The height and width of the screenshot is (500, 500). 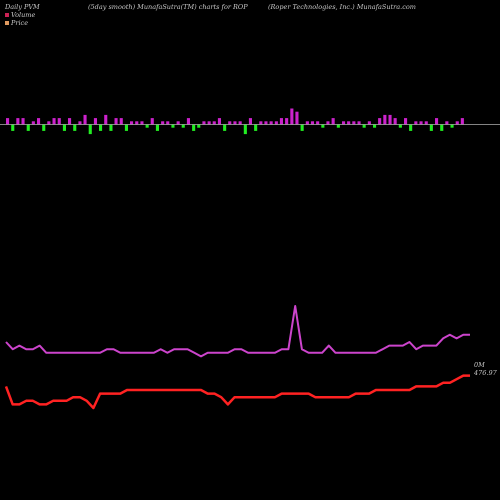 What do you see at coordinates (22, 7) in the screenshot?
I see `chart-type-label: Daily PVM` at bounding box center [22, 7].